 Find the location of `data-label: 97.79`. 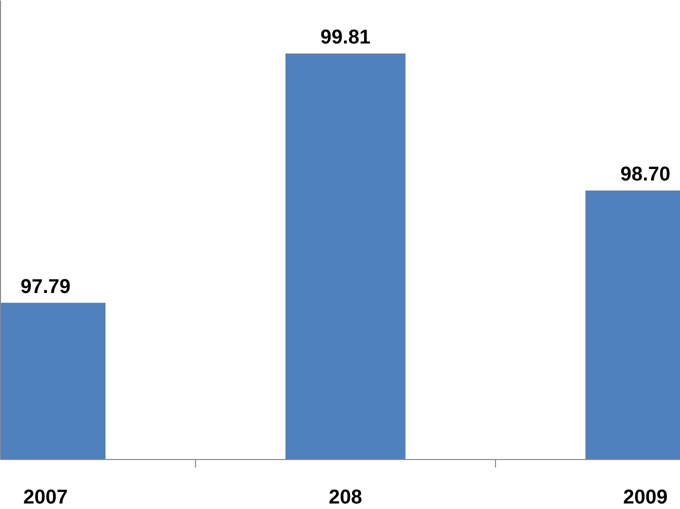

data-label: 97.79 is located at coordinates (45, 287).